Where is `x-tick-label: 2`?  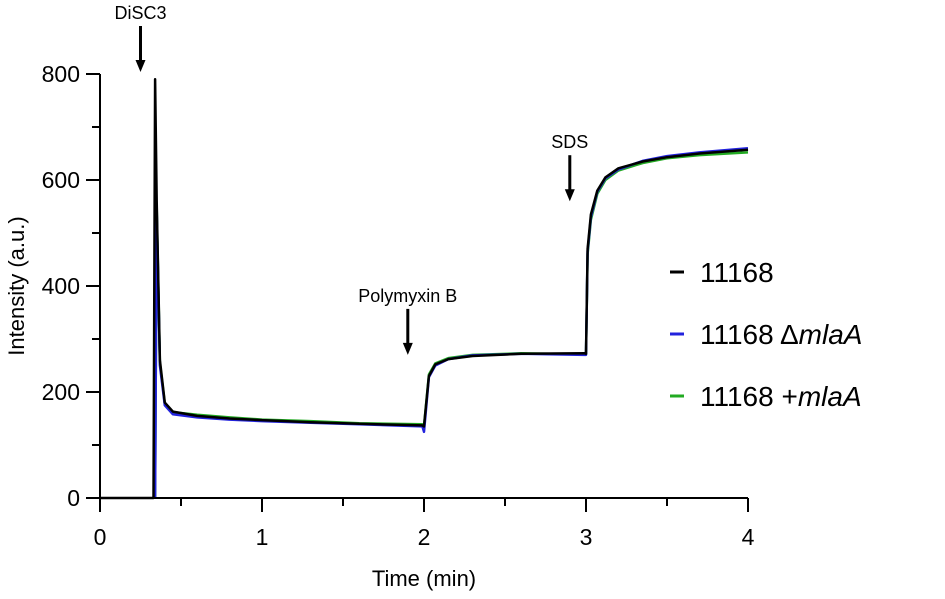 x-tick-label: 2 is located at coordinates (424, 537).